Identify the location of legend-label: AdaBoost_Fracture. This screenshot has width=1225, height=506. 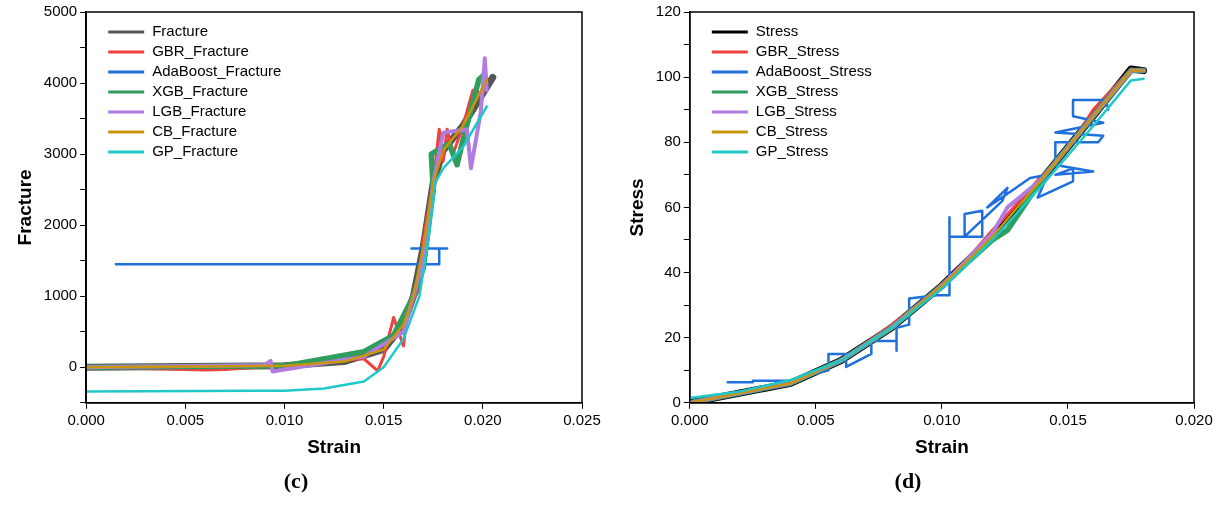
(217, 71).